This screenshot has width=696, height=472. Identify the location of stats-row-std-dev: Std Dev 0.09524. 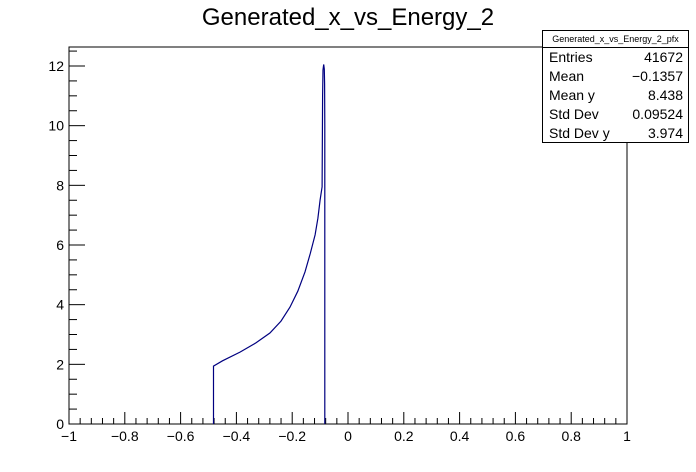
(616, 114).